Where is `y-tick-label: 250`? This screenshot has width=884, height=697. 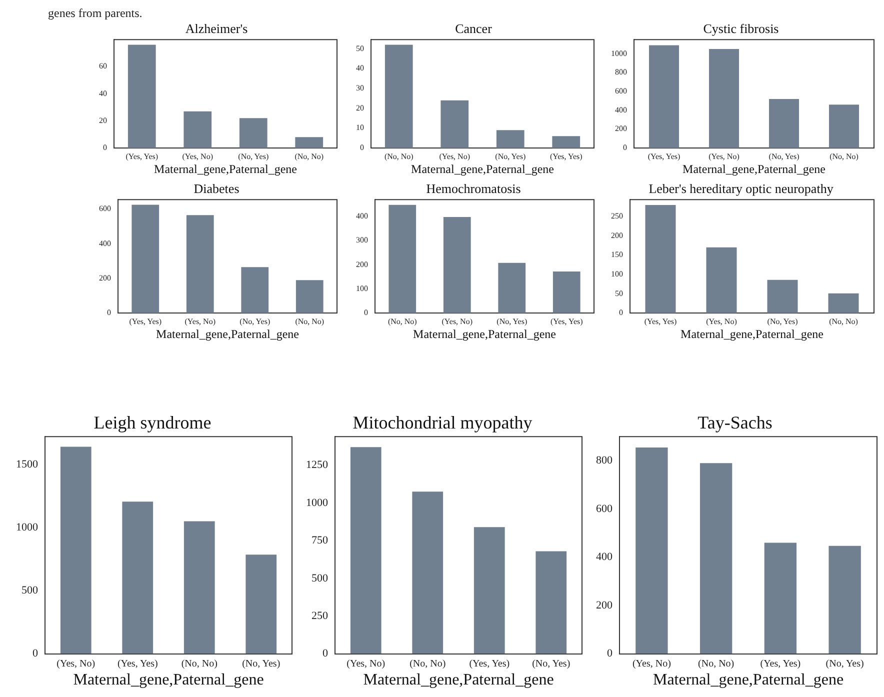
y-tick-label: 250 is located at coordinates (320, 616).